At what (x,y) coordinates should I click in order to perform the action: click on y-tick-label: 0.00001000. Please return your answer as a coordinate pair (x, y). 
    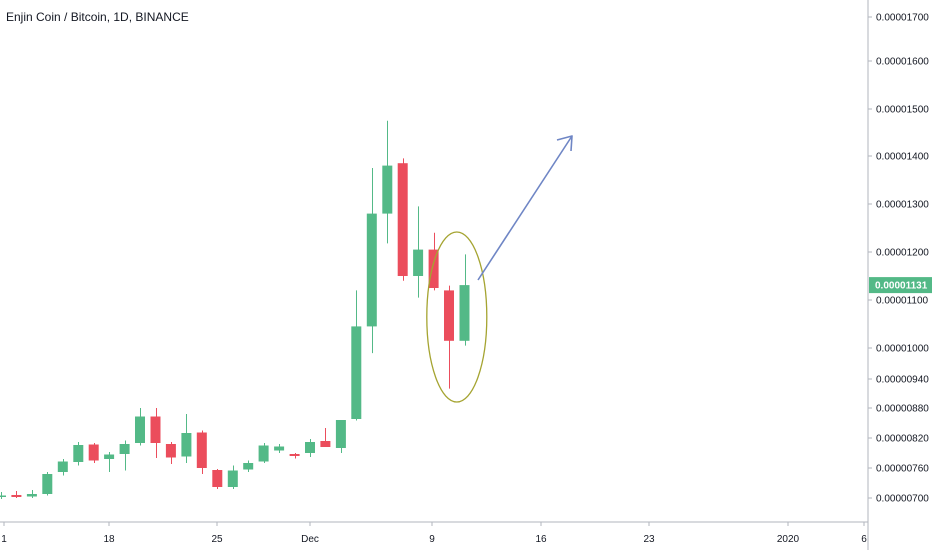
    Looking at the image, I should click on (902, 349).